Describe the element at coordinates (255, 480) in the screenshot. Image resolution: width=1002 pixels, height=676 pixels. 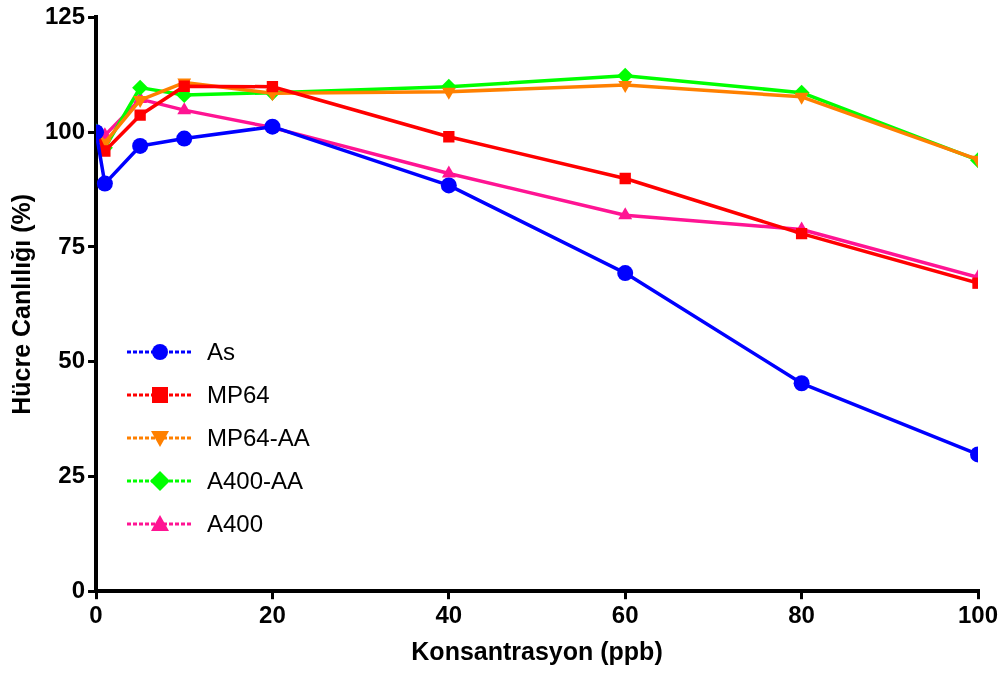
I see `legend-label: A400-AA` at that location.